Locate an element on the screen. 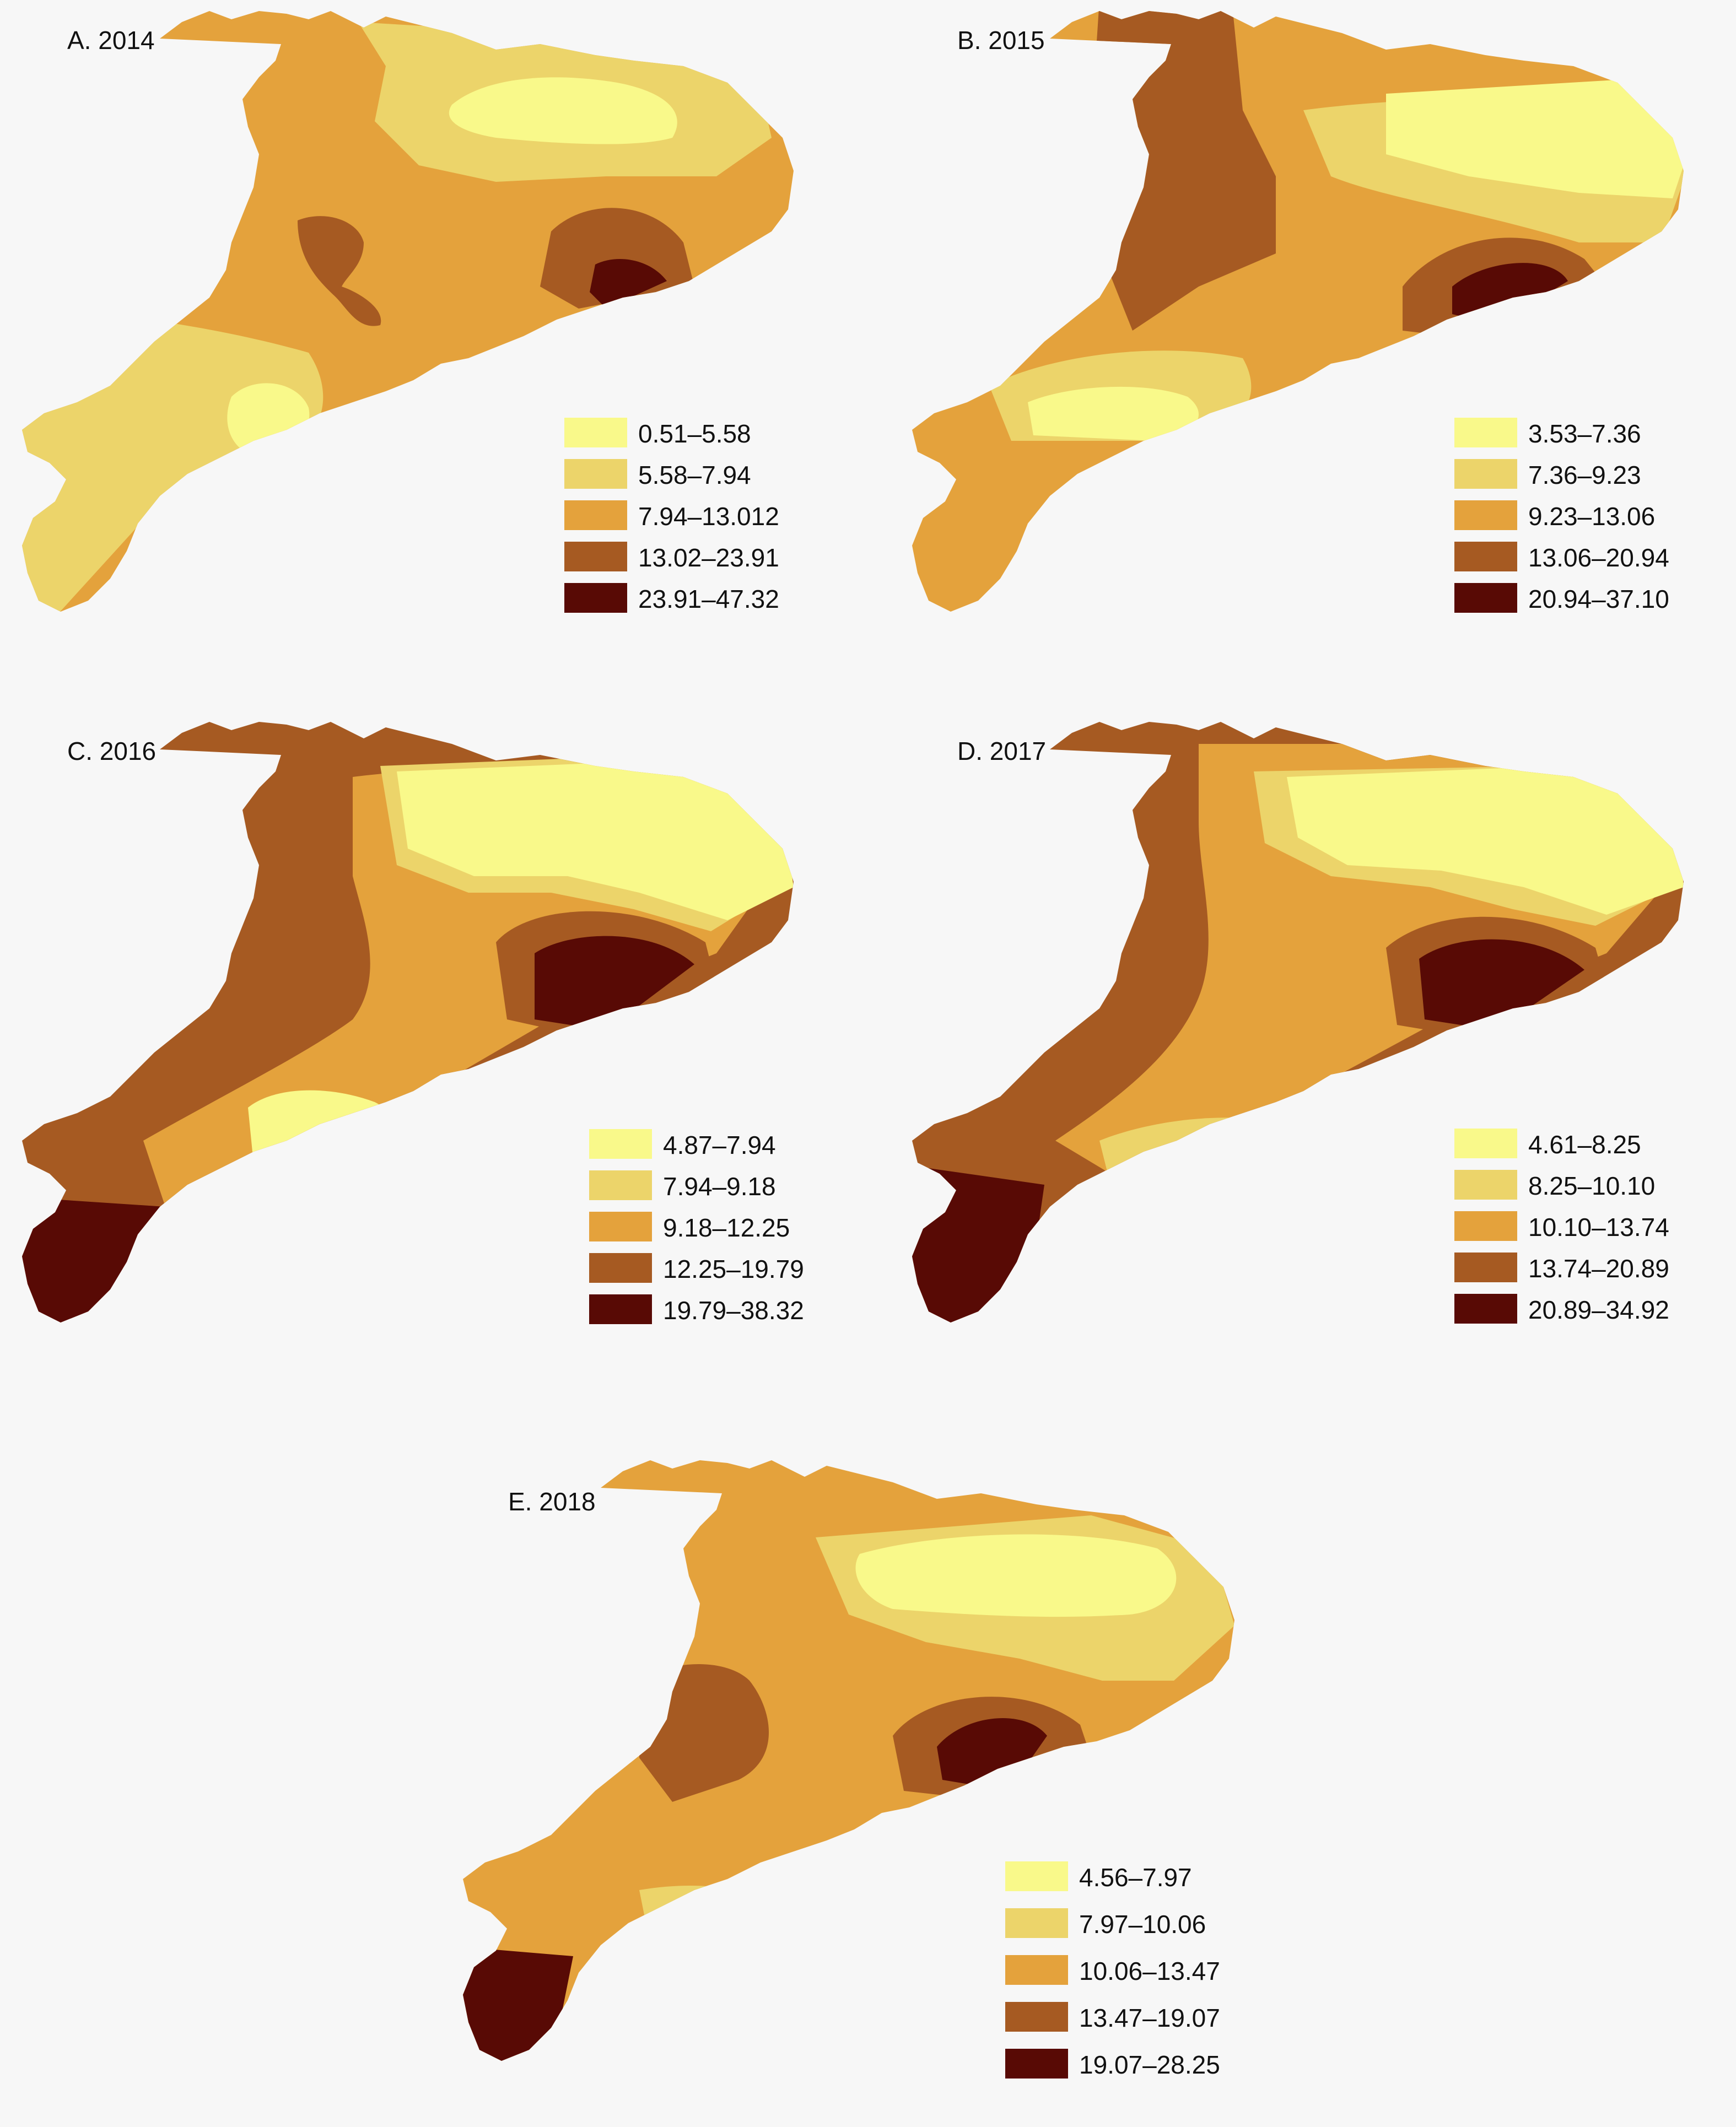  legend-label: 4.61–8.25 is located at coordinates (1584, 1144).